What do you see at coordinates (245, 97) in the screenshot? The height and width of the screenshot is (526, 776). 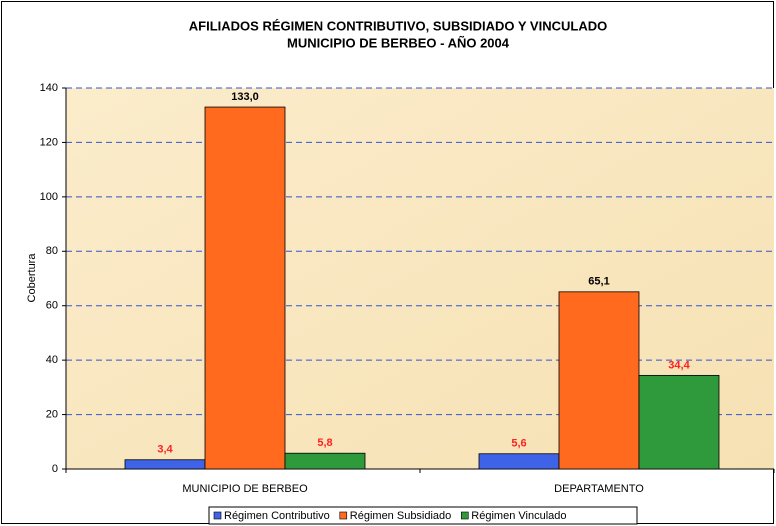 I see `value-label: 133,0` at bounding box center [245, 97].